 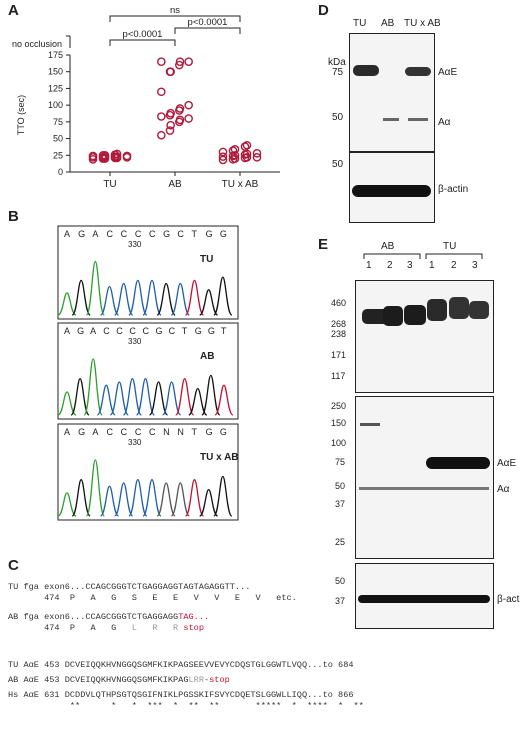 I want to click on marker-e-37b: 37, so click(x=340, y=601).